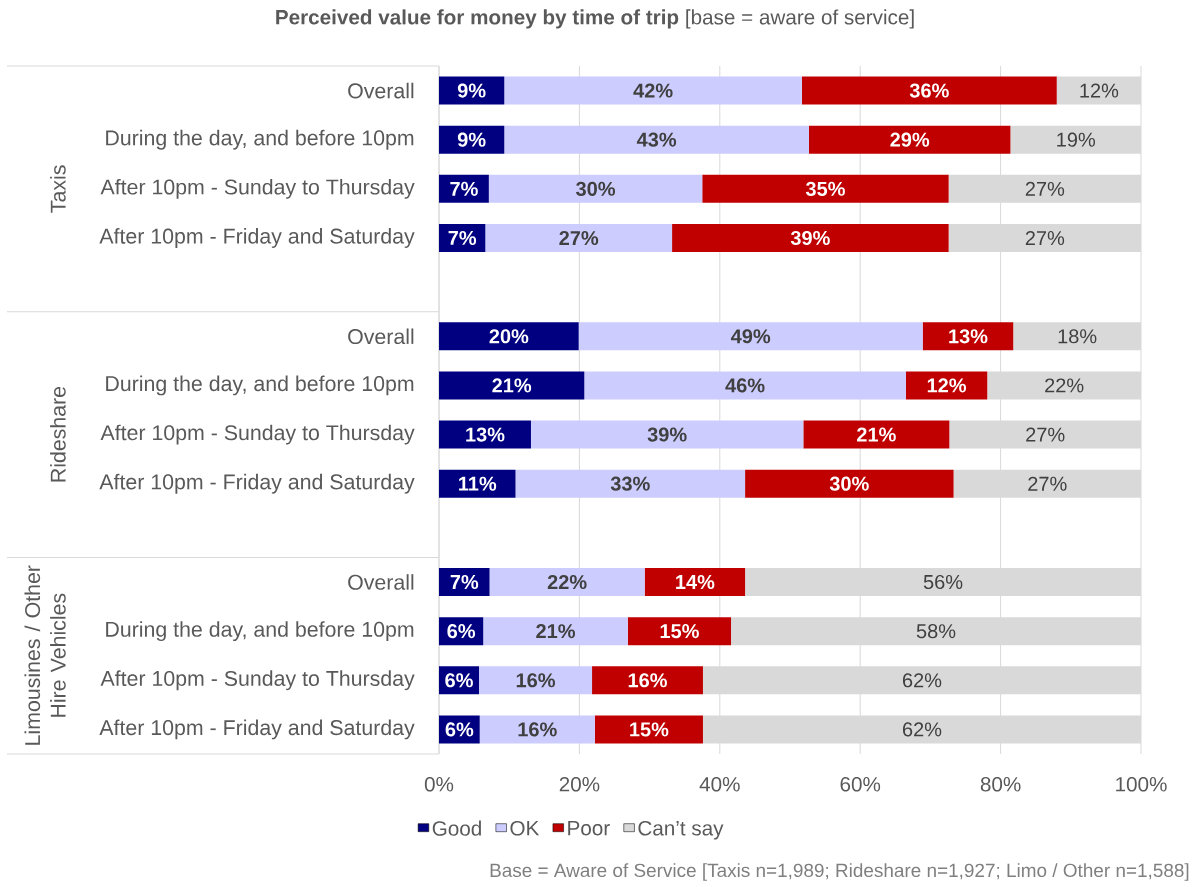 The height and width of the screenshot is (887, 1204). I want to click on data-label: 11%, so click(478, 483).